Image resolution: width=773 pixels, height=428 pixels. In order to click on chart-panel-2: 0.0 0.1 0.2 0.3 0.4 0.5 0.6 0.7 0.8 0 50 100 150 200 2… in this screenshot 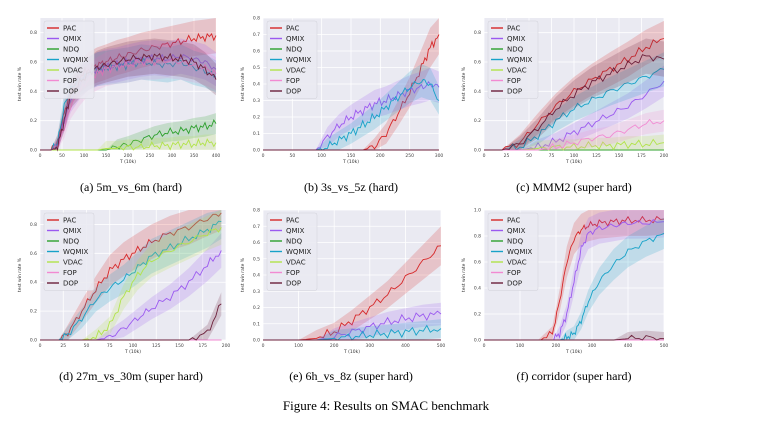, I will do `click(341, 105)`.